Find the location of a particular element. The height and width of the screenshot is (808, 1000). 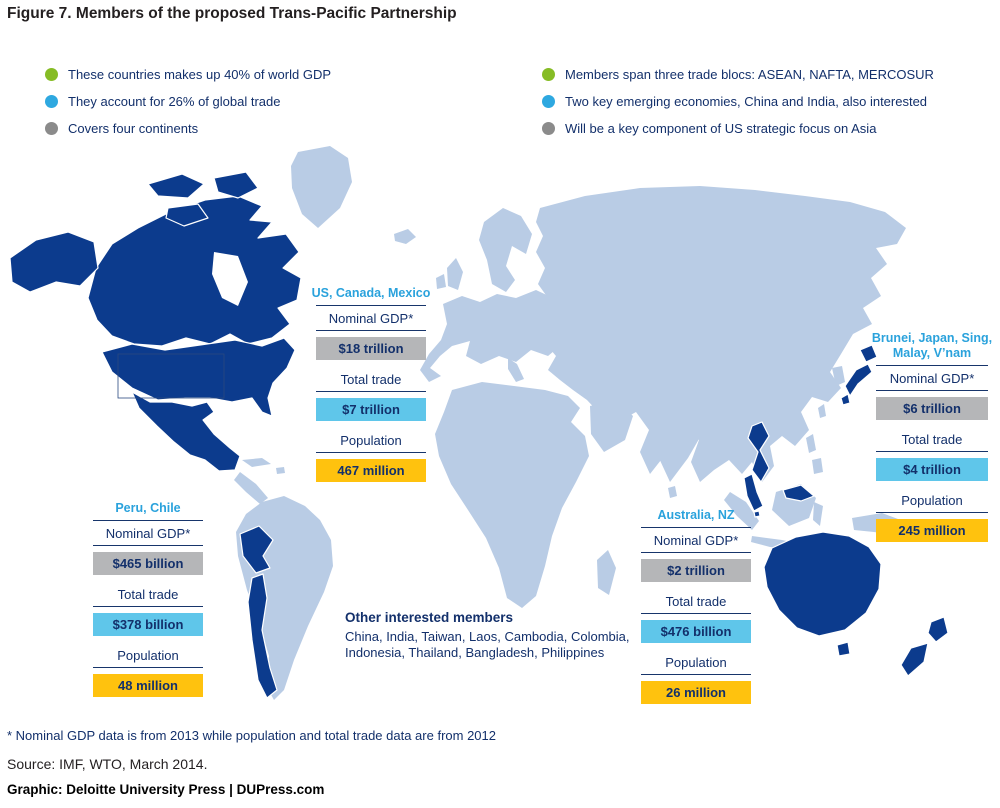

map-tasmania is located at coordinates (843, 649).